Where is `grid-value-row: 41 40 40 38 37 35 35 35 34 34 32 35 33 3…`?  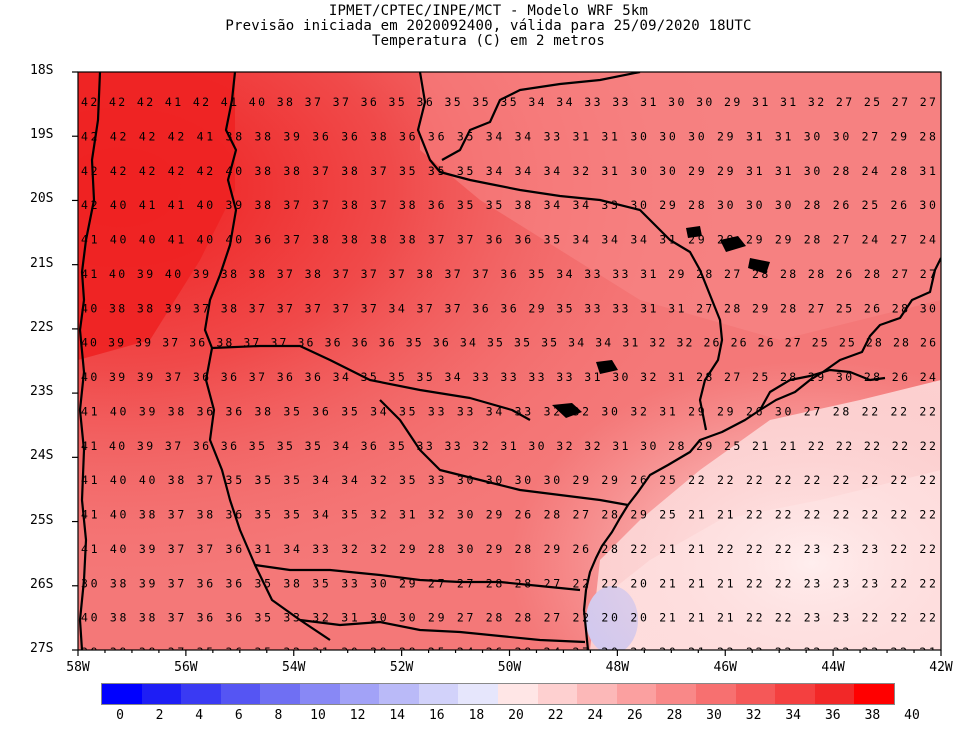 grid-value-row: 41 40 40 38 37 35 35 35 34 34 32 35 33 3… is located at coordinates (508, 480).